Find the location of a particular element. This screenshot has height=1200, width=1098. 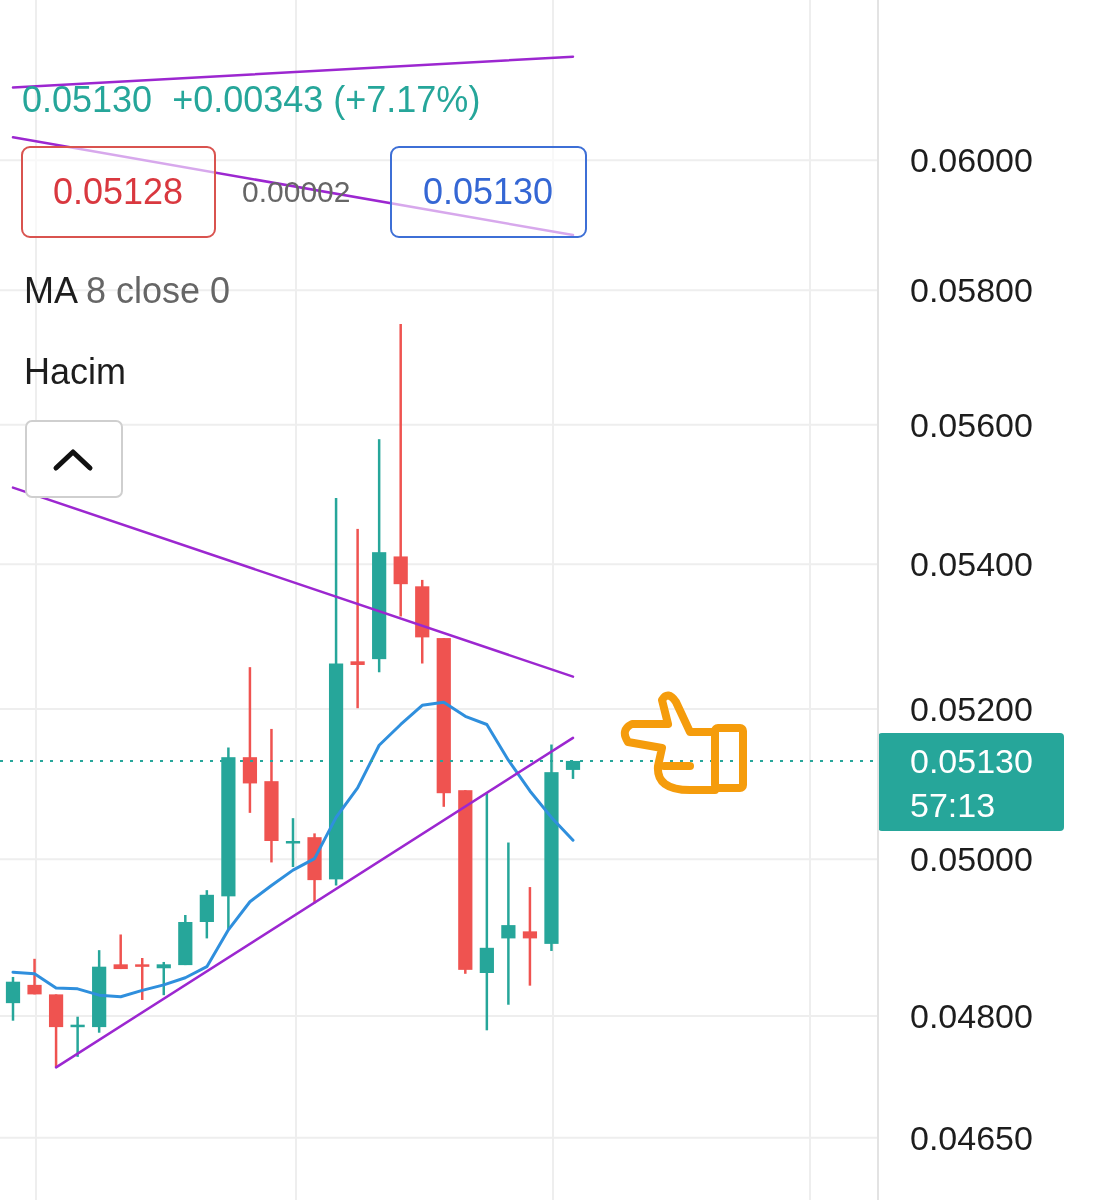

annotation: Hacim is located at coordinates (75, 371).